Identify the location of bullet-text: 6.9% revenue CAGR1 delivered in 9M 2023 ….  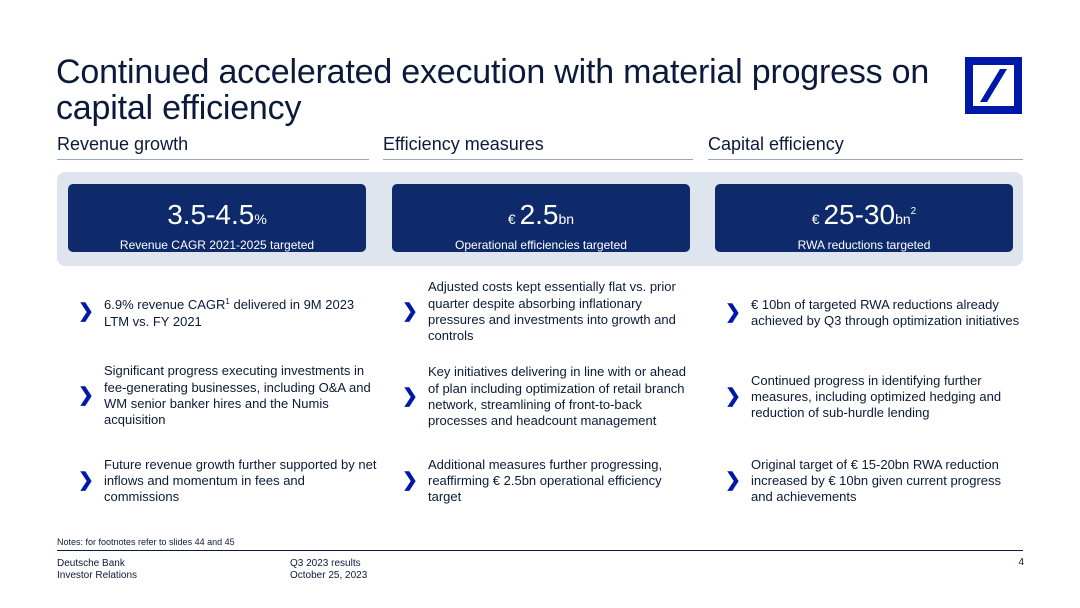
(229, 313).